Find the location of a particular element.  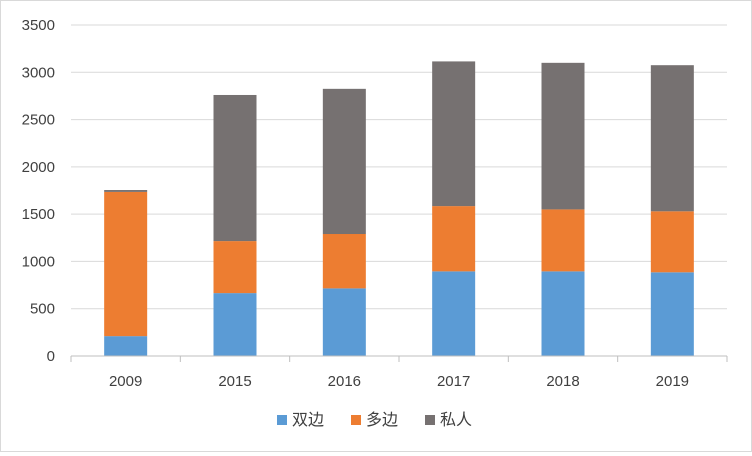

y-tick-label: 2500 is located at coordinates (38, 120).